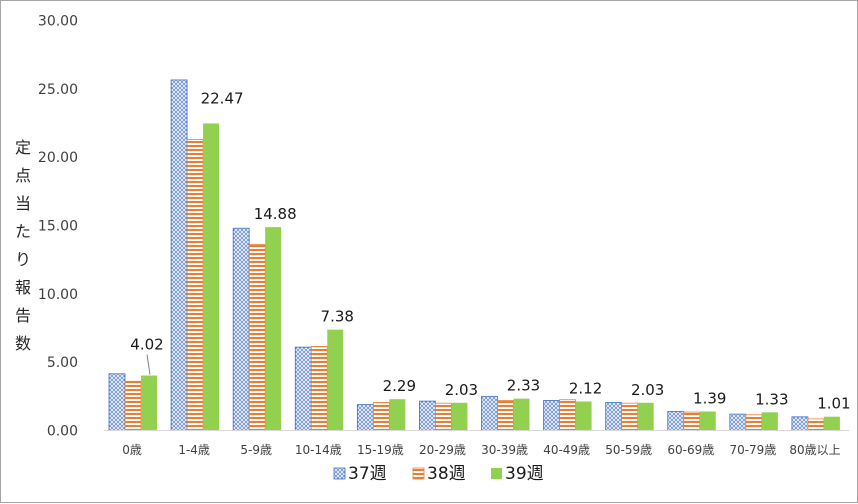 The image size is (858, 504). Describe the element at coordinates (23, 343) in the screenshot. I see `y-axis-label-char: 数` at that location.